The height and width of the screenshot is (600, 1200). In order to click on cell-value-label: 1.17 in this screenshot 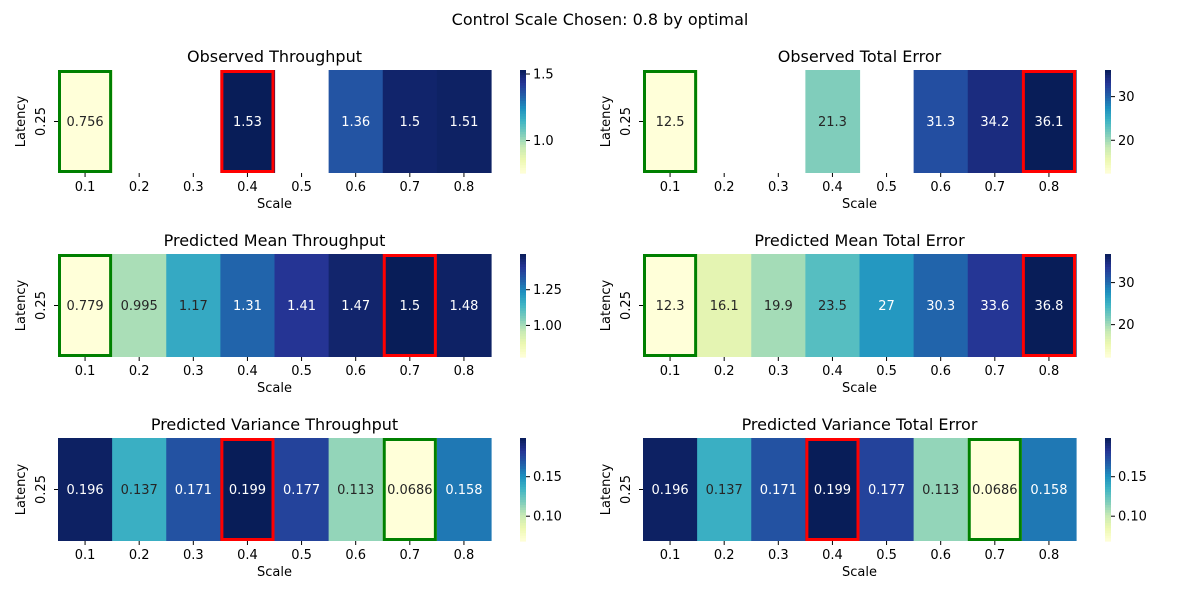, I will do `click(193, 306)`.